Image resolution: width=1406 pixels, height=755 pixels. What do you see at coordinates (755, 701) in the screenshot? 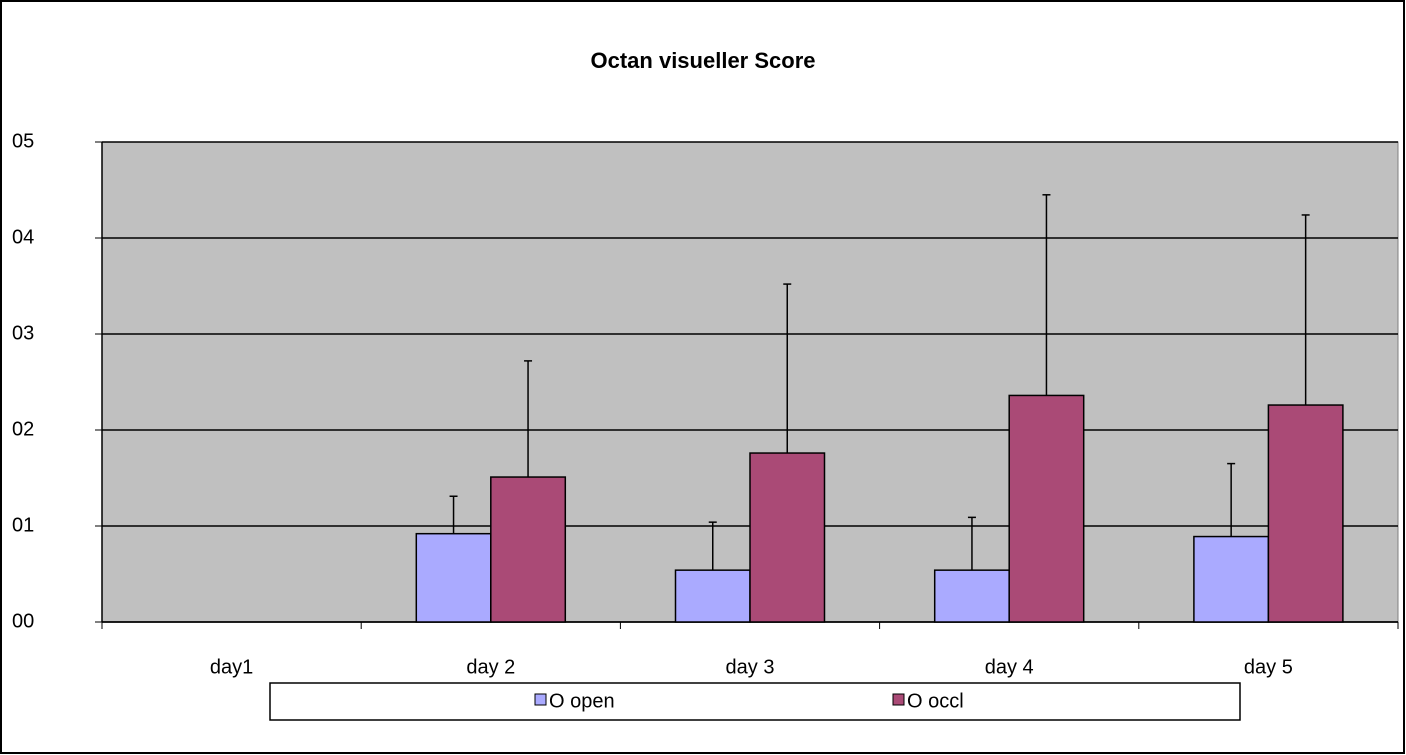
I see `legend-box` at bounding box center [755, 701].